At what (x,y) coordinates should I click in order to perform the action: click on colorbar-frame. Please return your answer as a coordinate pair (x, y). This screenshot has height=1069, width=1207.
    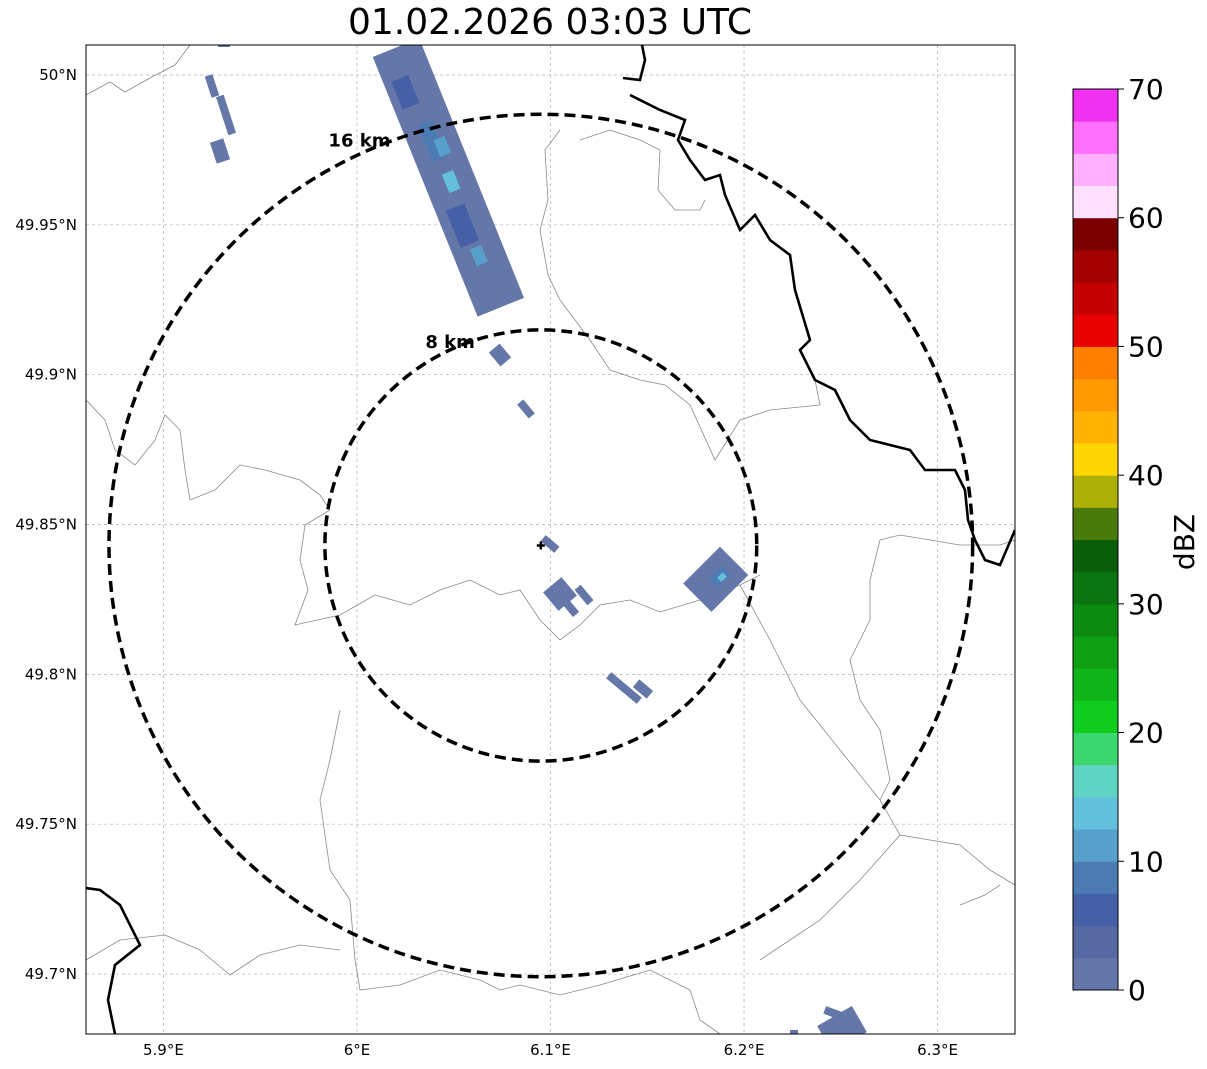
    Looking at the image, I should click on (1095, 539).